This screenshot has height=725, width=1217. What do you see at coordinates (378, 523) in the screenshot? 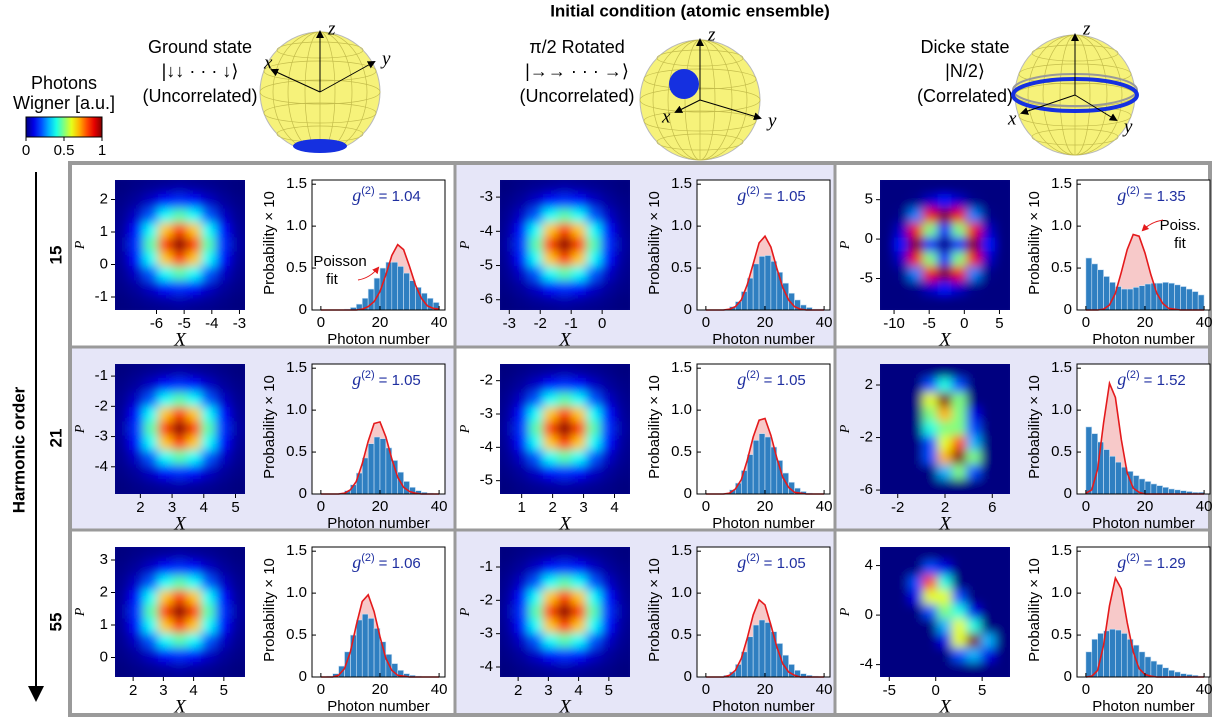
I see `x-axis-label: Photon number` at bounding box center [378, 523].